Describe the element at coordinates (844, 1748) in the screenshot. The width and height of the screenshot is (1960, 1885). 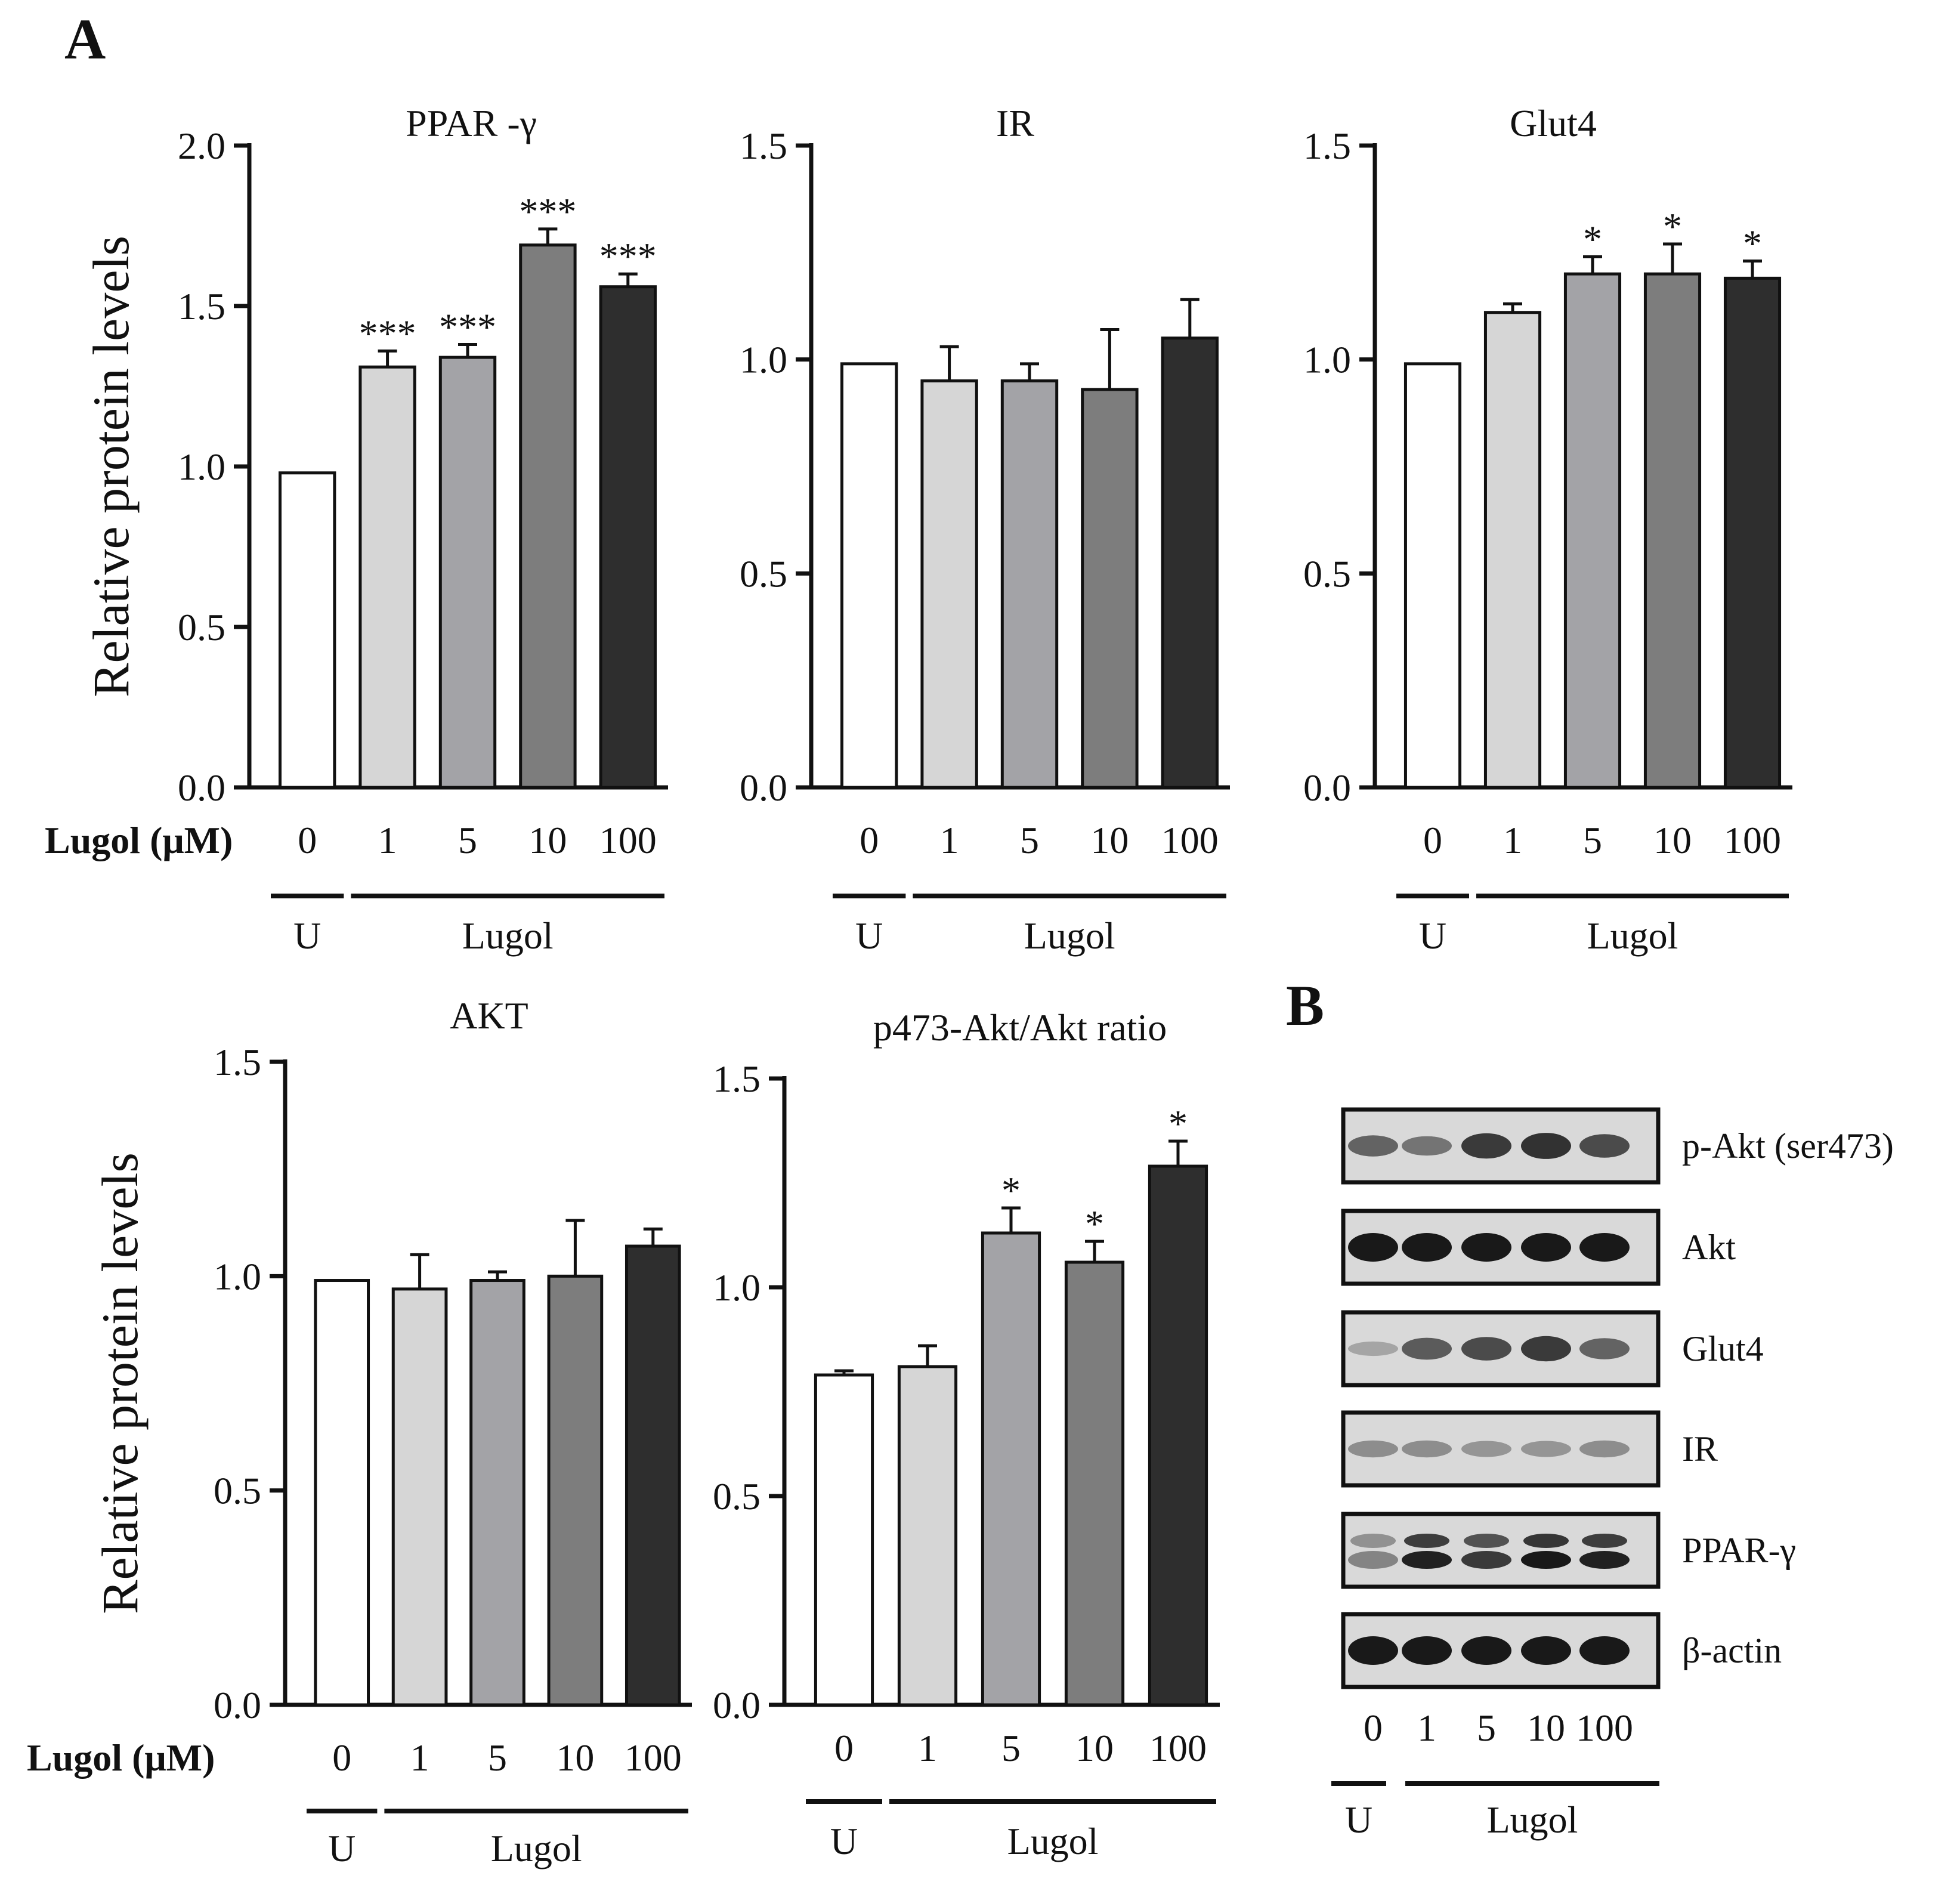
I see `category-label: 0` at that location.